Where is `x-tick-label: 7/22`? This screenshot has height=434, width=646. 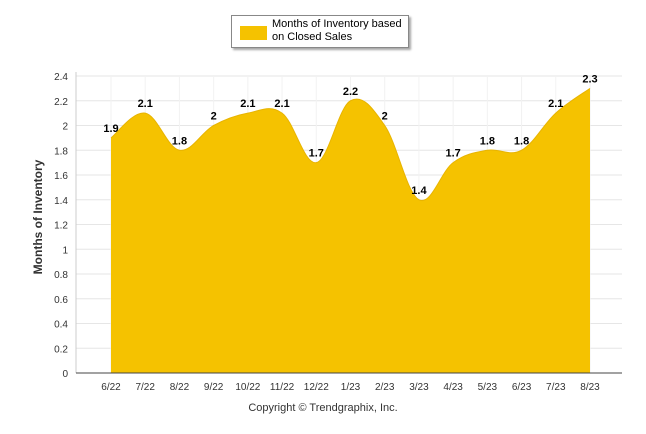 x-tick-label: 7/22 is located at coordinates (145, 387).